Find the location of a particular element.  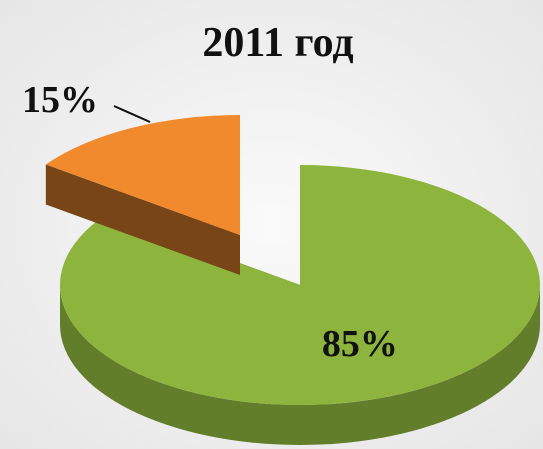

data-label: 85% is located at coordinates (360, 344).